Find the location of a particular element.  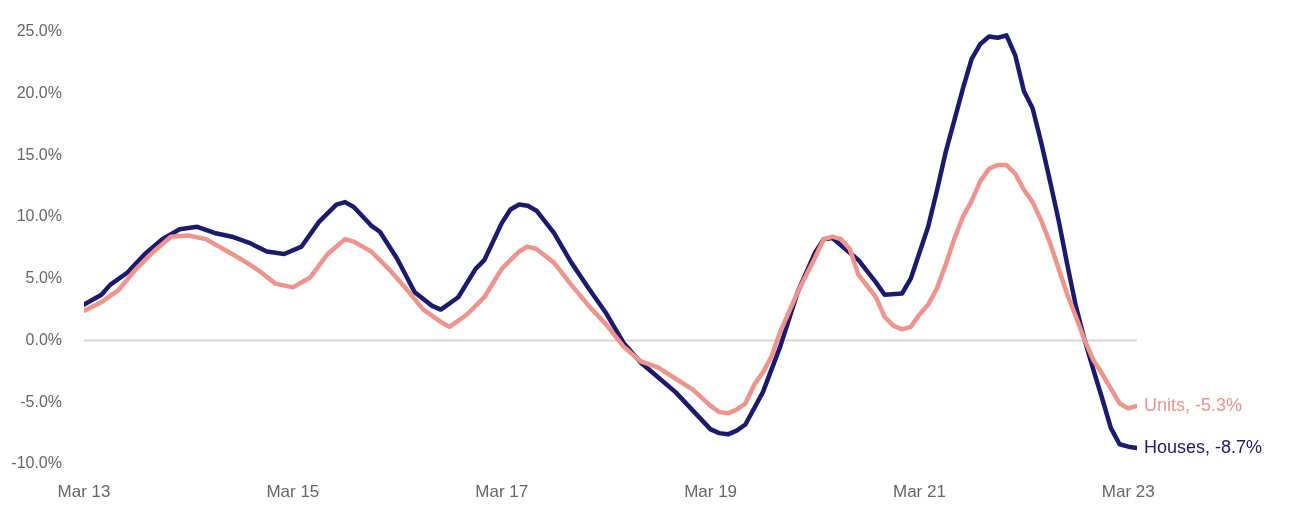

y-tick-label: -5.0% is located at coordinates (41, 401).